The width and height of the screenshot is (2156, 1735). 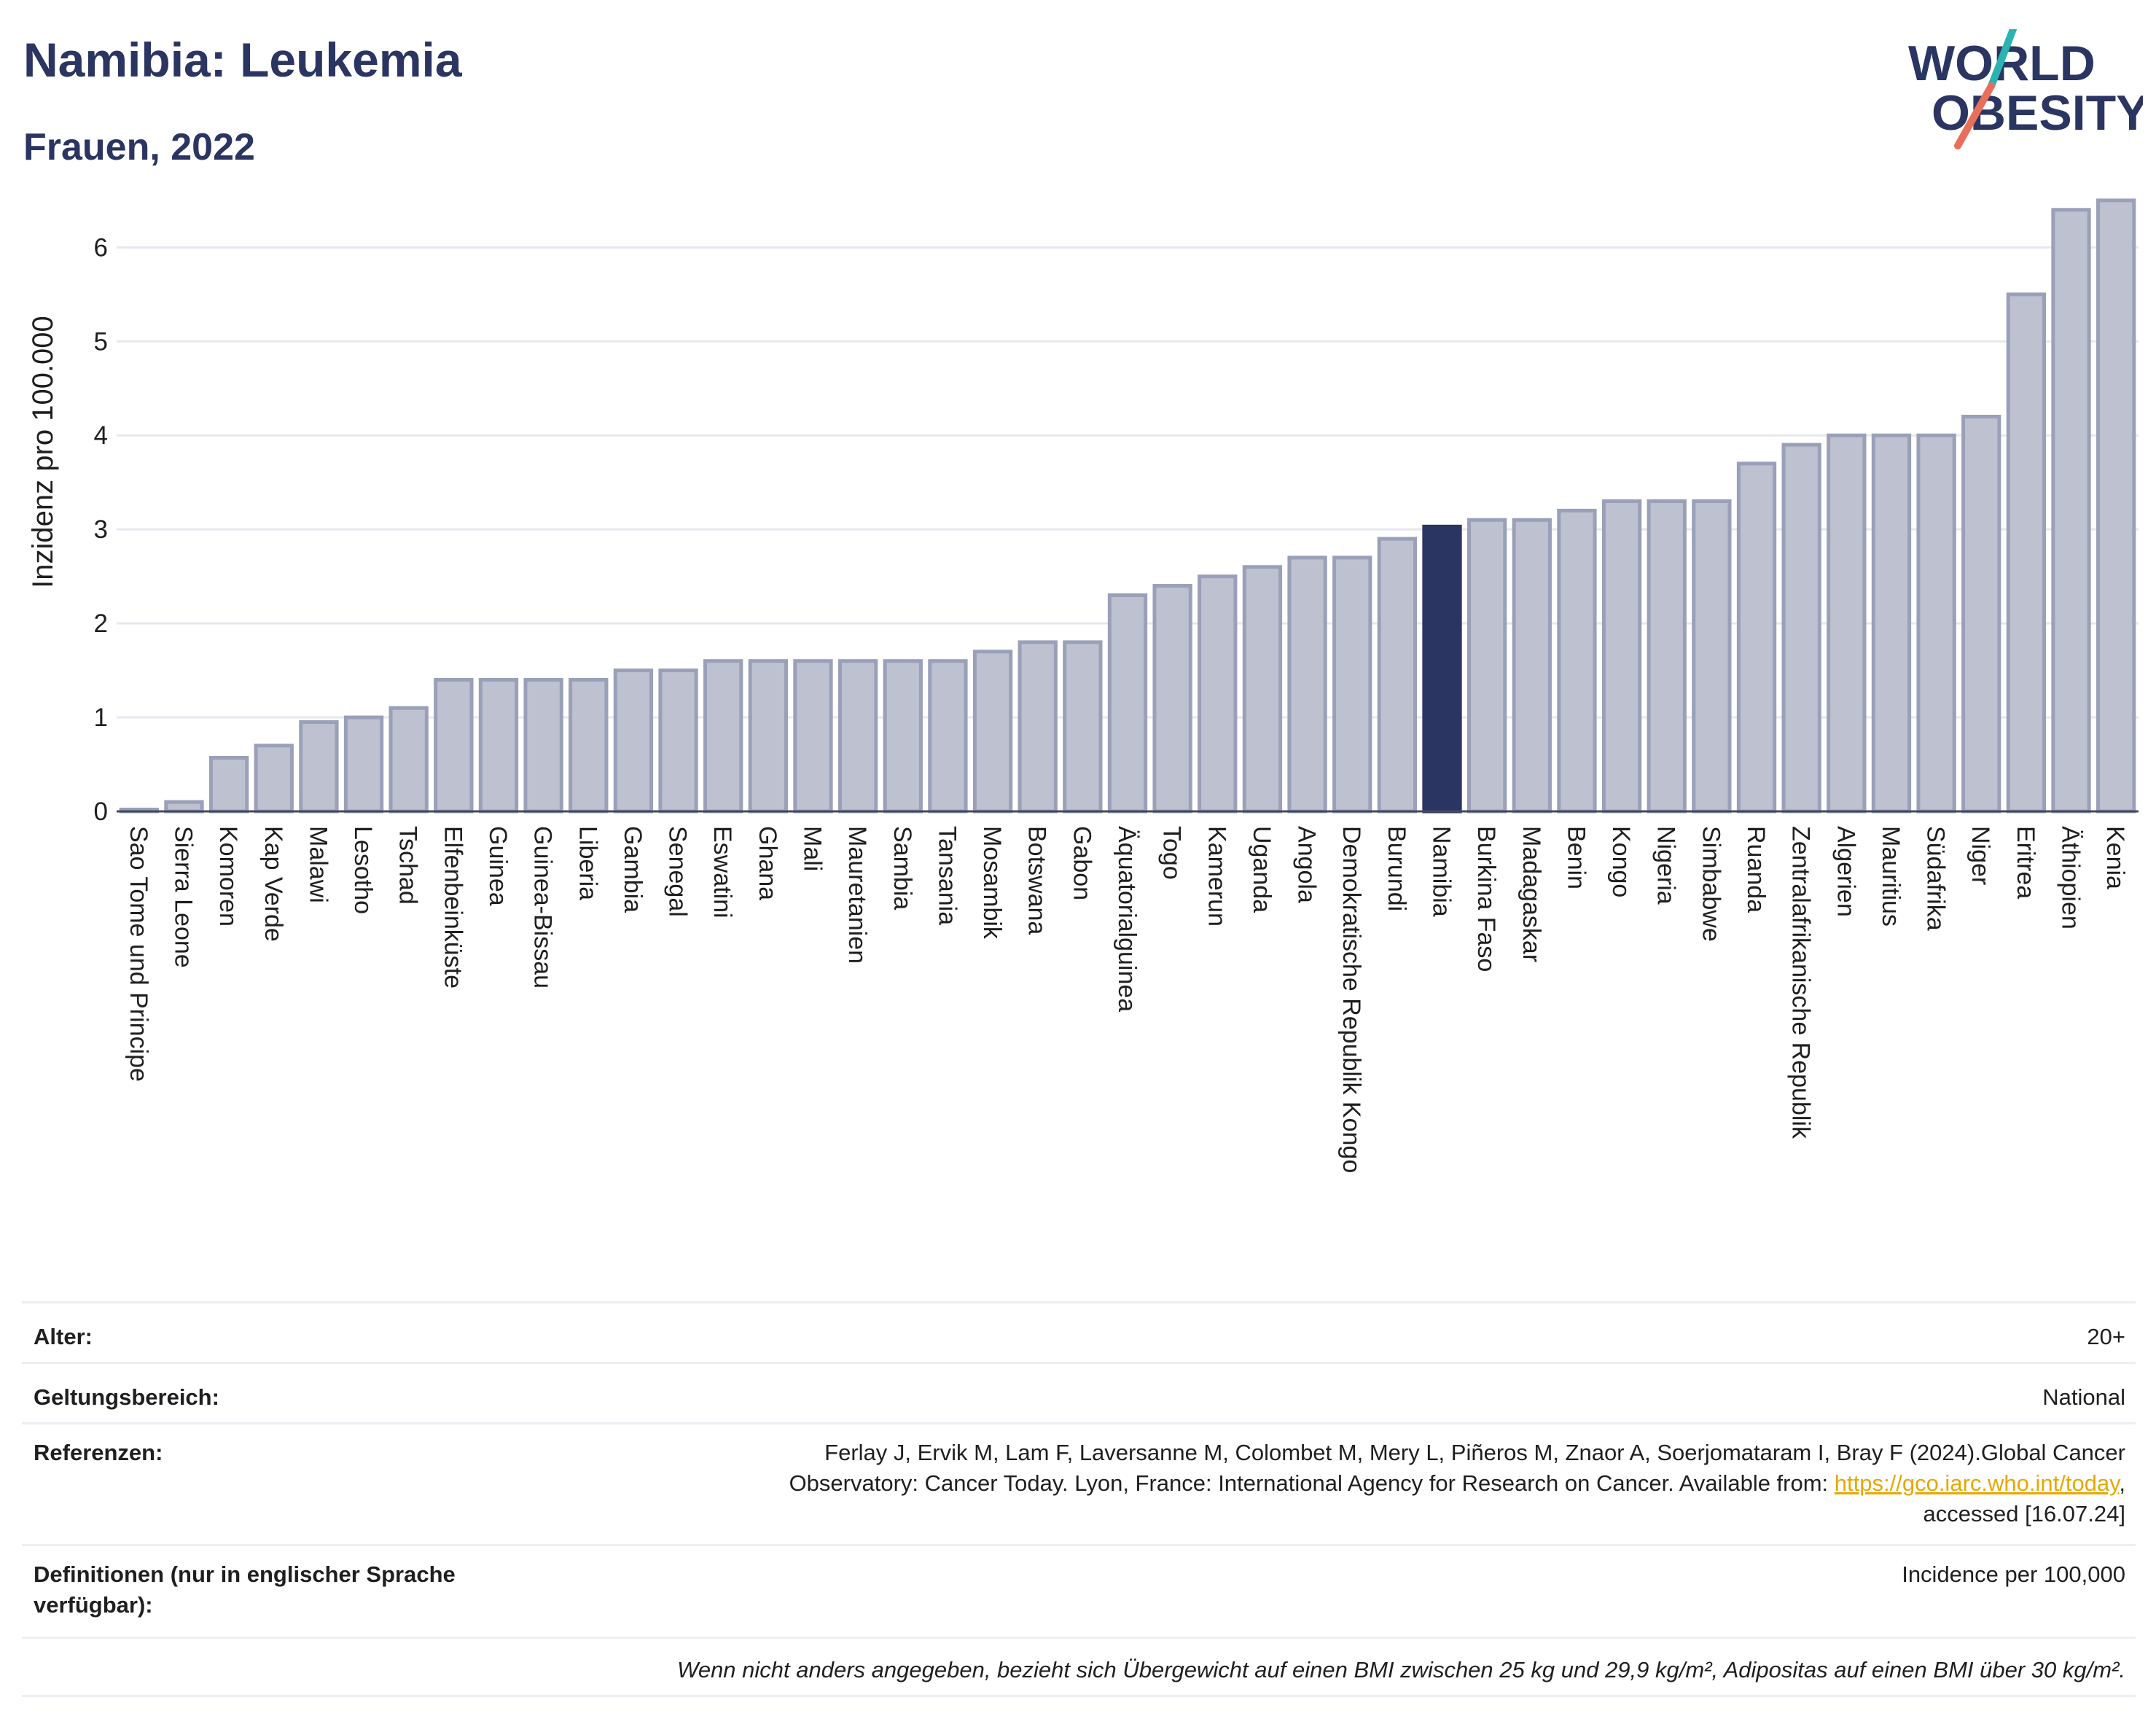 I want to click on y-tick-label: 0, so click(x=101, y=812).